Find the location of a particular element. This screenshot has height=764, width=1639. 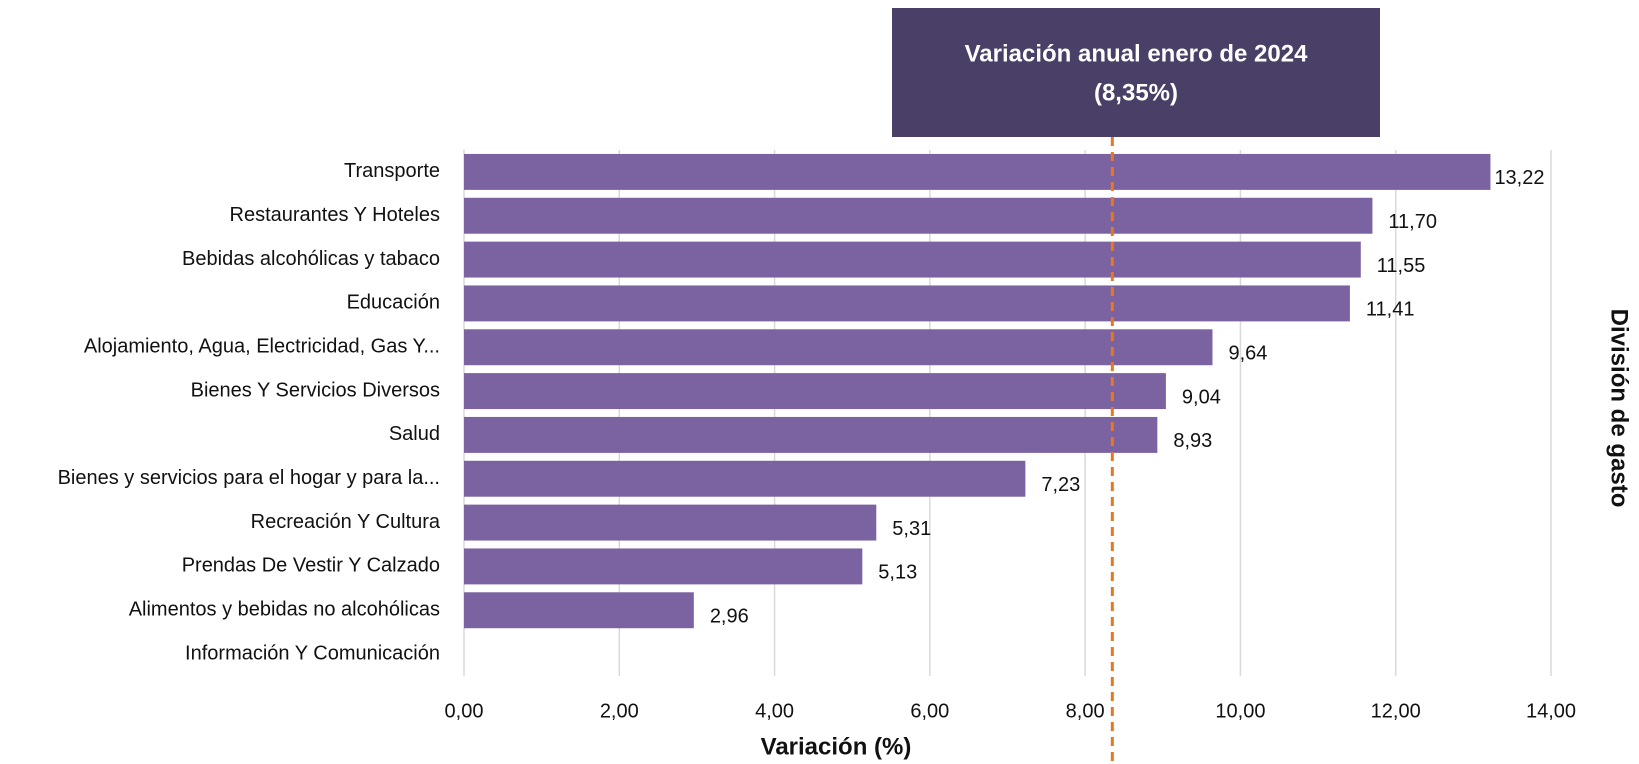

y-tick-label: Bebidas alcohólicas y tabaco is located at coordinates (311, 259).